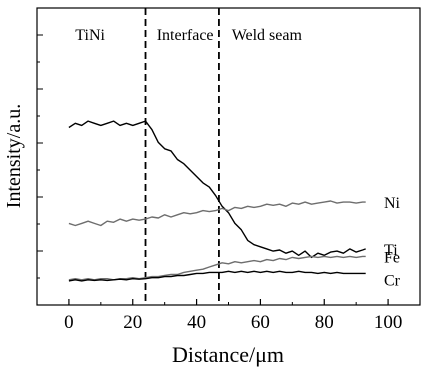 Image resolution: width=430 pixels, height=368 pixels. What do you see at coordinates (217, 268) in the screenshot?
I see `series-line-fe` at bounding box center [217, 268].